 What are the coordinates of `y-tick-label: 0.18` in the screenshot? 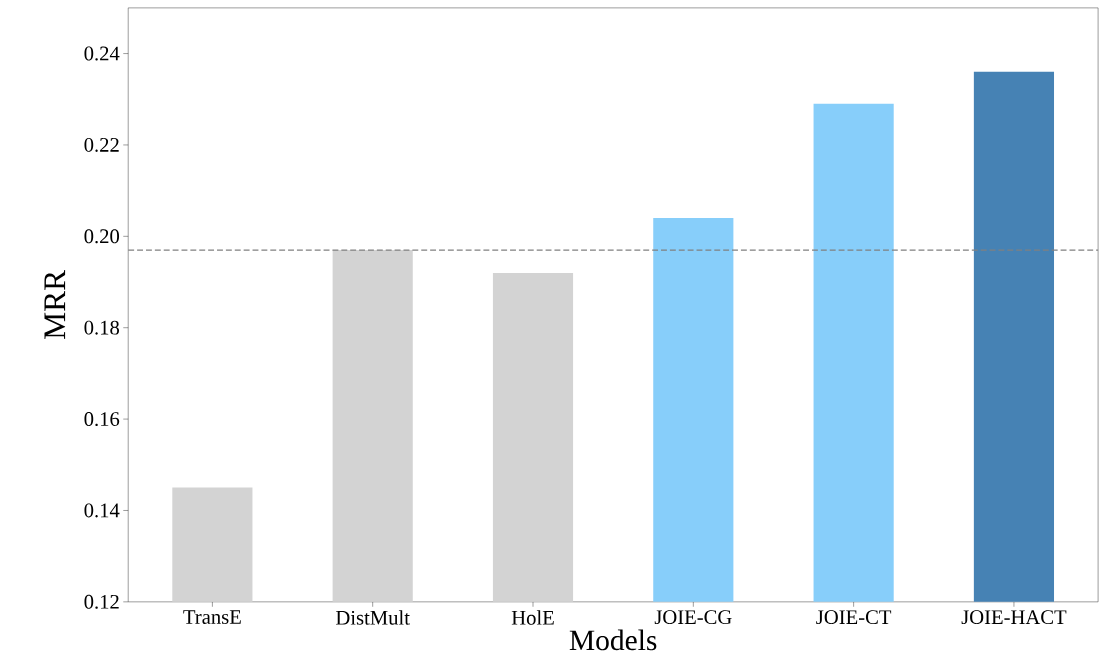 It's located at (102, 327).